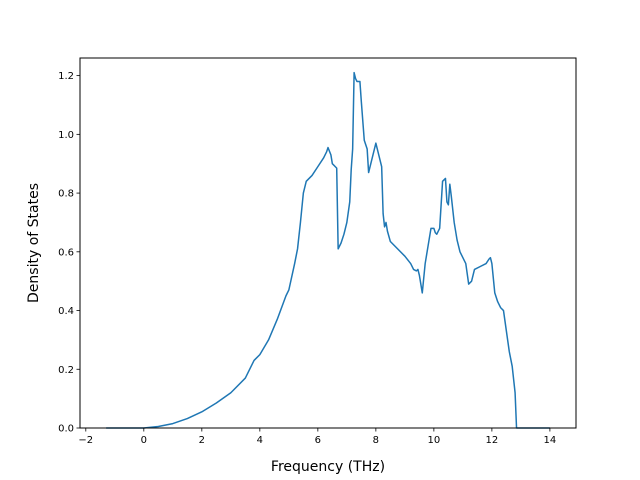 The width and height of the screenshot is (640, 480). What do you see at coordinates (34, 243) in the screenshot?
I see `y-axis-label: Density of States` at bounding box center [34, 243].